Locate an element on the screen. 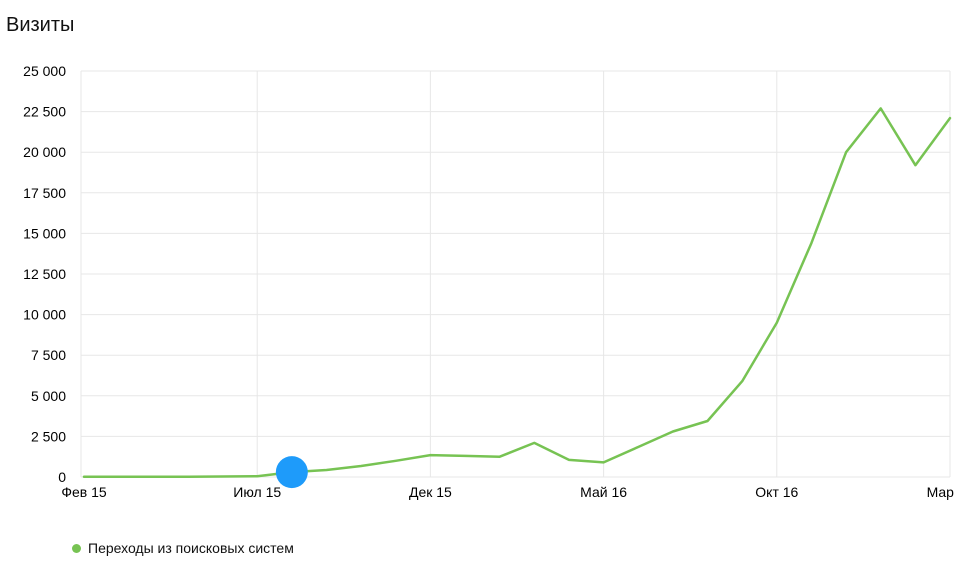 This screenshot has width=957, height=586. x-axis-tick-label: Мар 17 is located at coordinates (942, 492).